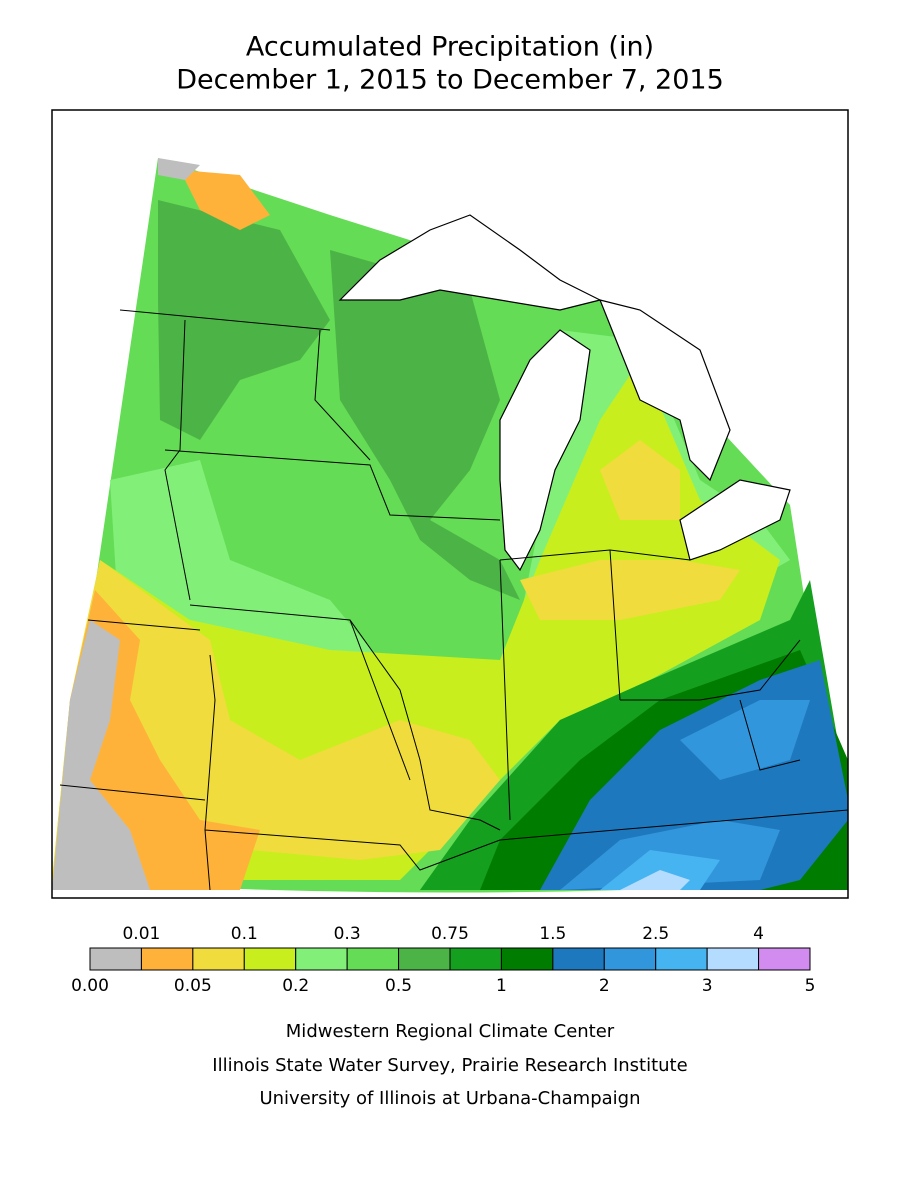 The width and height of the screenshot is (900, 1200). What do you see at coordinates (450, 934) in the screenshot?
I see `legend-label: 0.75` at bounding box center [450, 934].